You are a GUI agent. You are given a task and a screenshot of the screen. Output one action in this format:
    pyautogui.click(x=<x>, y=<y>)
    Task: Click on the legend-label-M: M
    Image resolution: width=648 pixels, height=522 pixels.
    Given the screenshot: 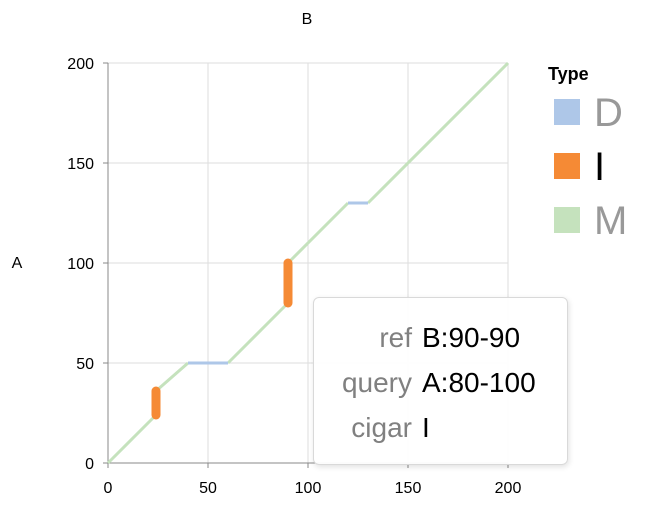 What is the action you would take?
    pyautogui.click(x=610, y=221)
    